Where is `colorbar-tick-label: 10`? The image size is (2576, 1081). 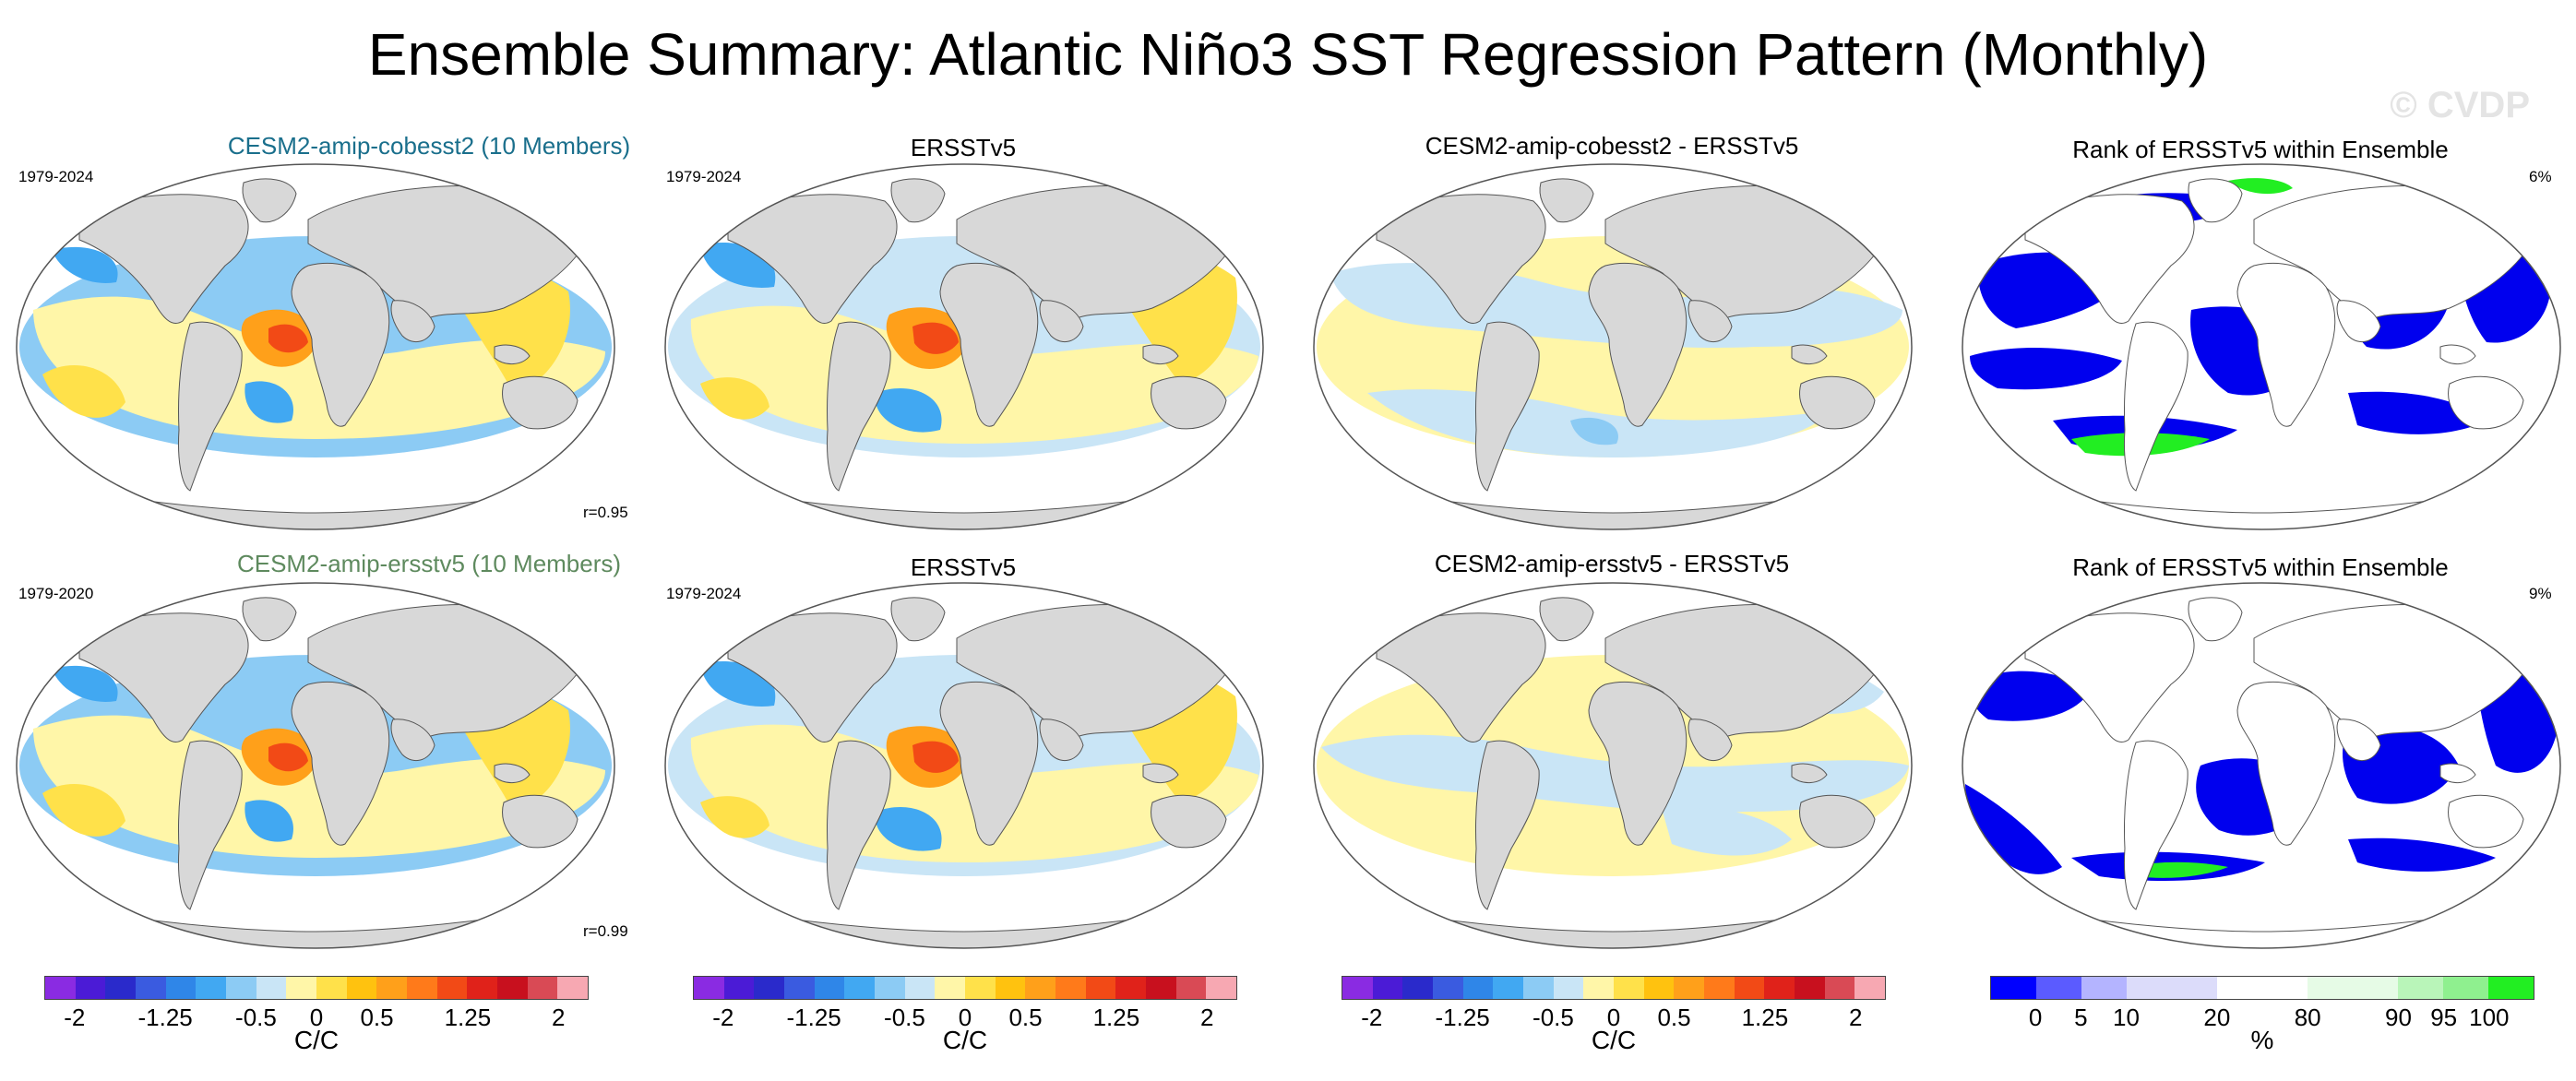 colorbar-tick-label: 10 is located at coordinates (2126, 1017).